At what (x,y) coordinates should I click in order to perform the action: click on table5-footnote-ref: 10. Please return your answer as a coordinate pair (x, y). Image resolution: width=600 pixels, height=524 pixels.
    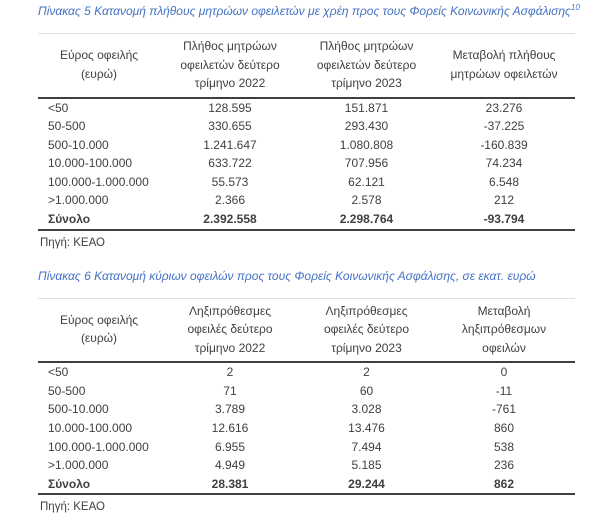
    Looking at the image, I should click on (575, 7).